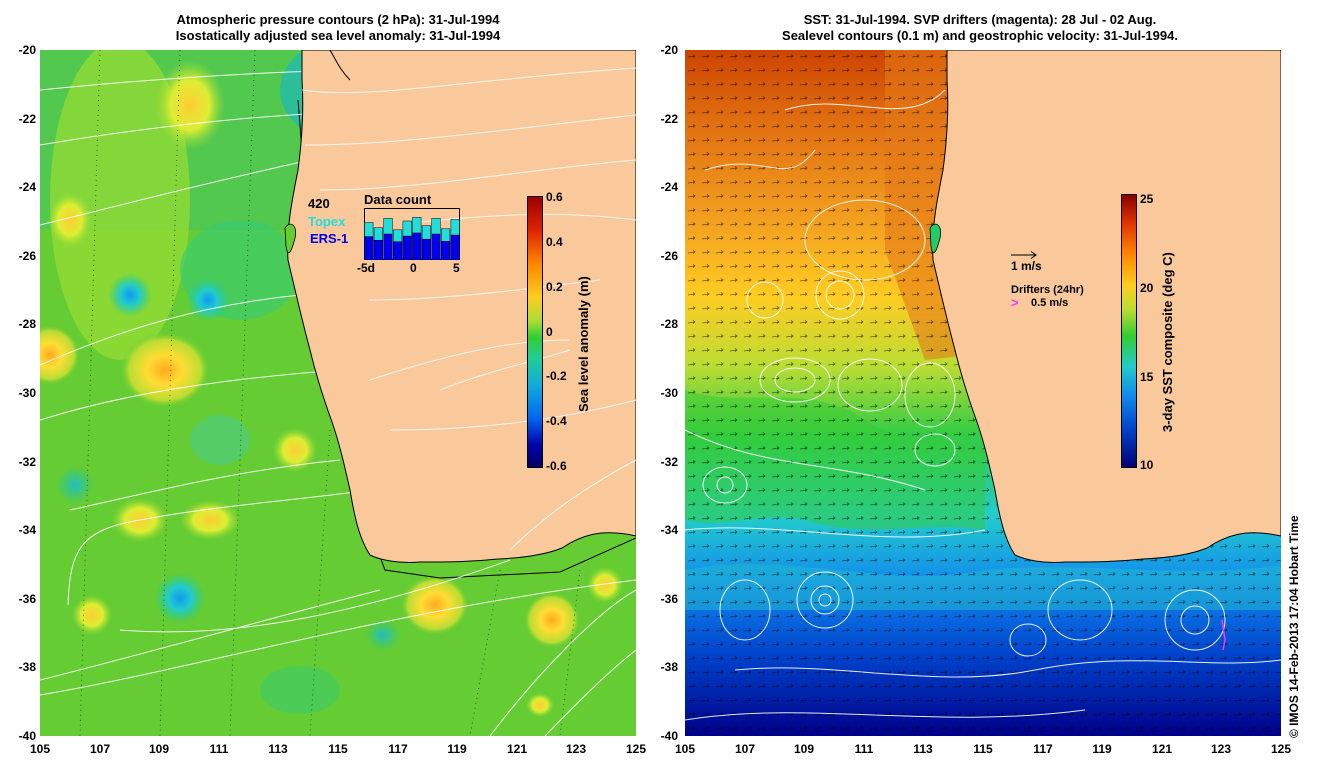  Describe the element at coordinates (159, 749) in the screenshot. I see `lon-tick-left: 109` at that location.